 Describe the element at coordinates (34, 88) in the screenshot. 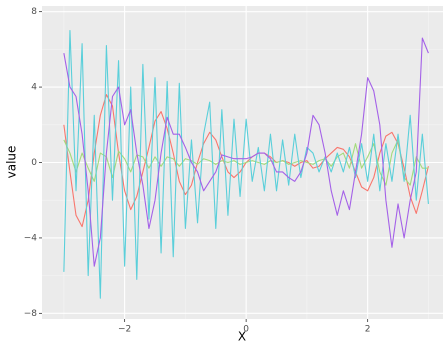

I see `y-tick-label: 4` at that location.